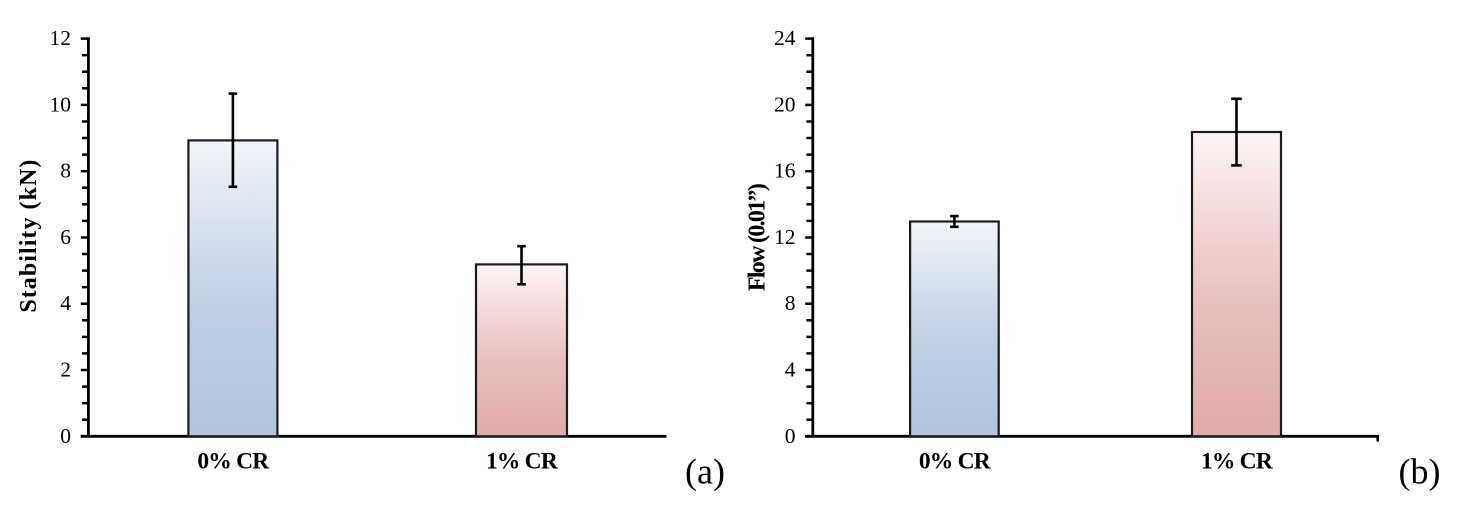 This screenshot has width=1472, height=520. Describe the element at coordinates (61, 104) in the screenshot. I see `svg-text: 10` at that location.